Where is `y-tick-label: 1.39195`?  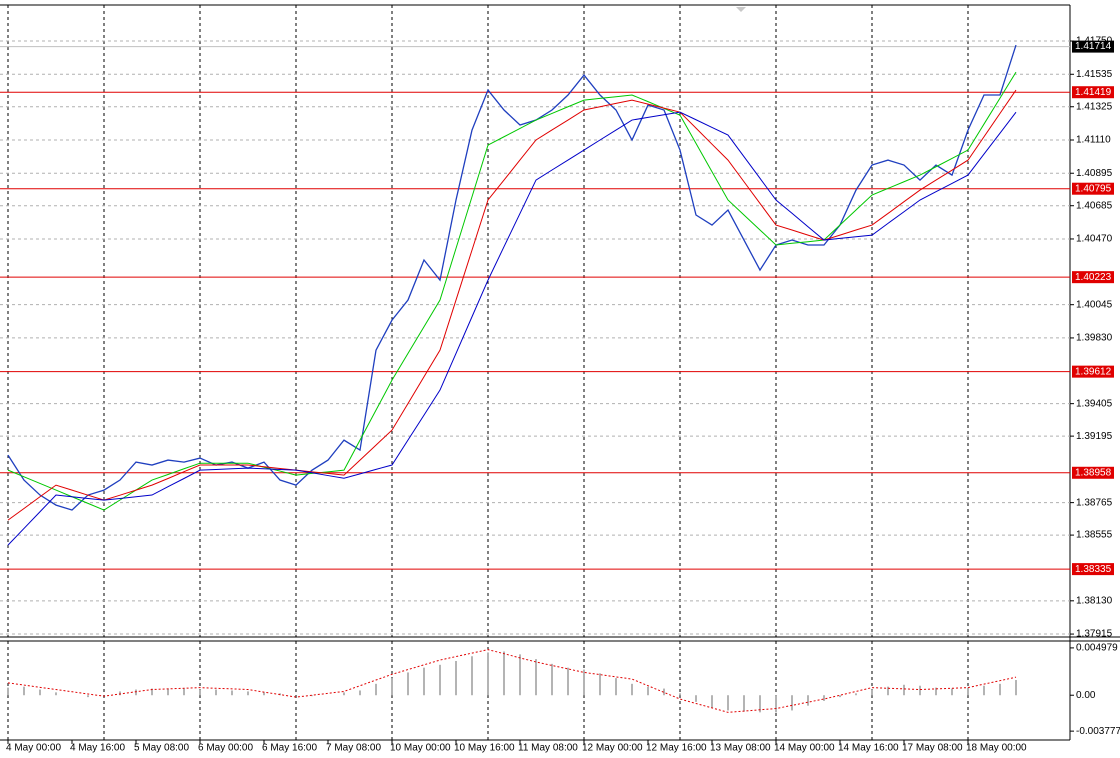
y-tick-label: 1.39195 is located at coordinates (1094, 436).